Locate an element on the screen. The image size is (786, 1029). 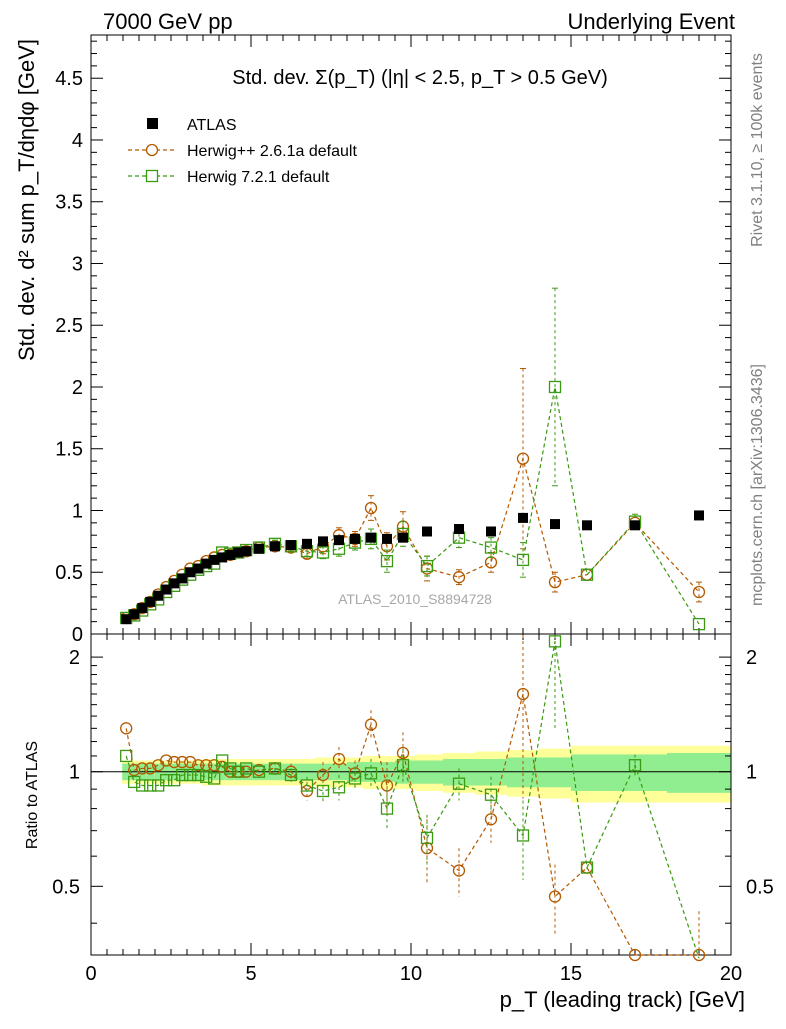
legend-atlas-marker is located at coordinates (152, 123).